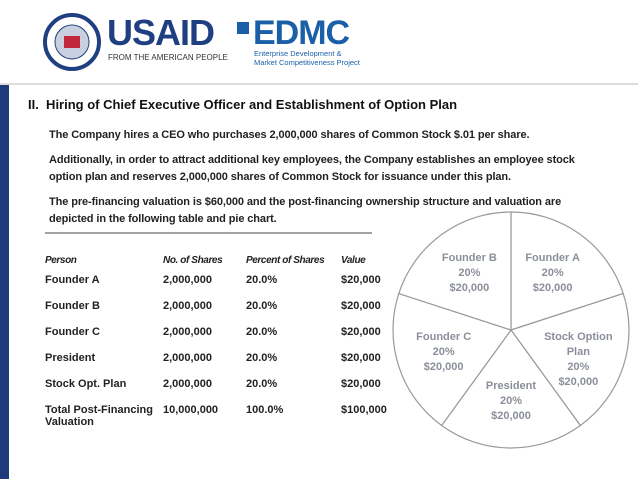  I want to click on table-cell: President, so click(70, 358).